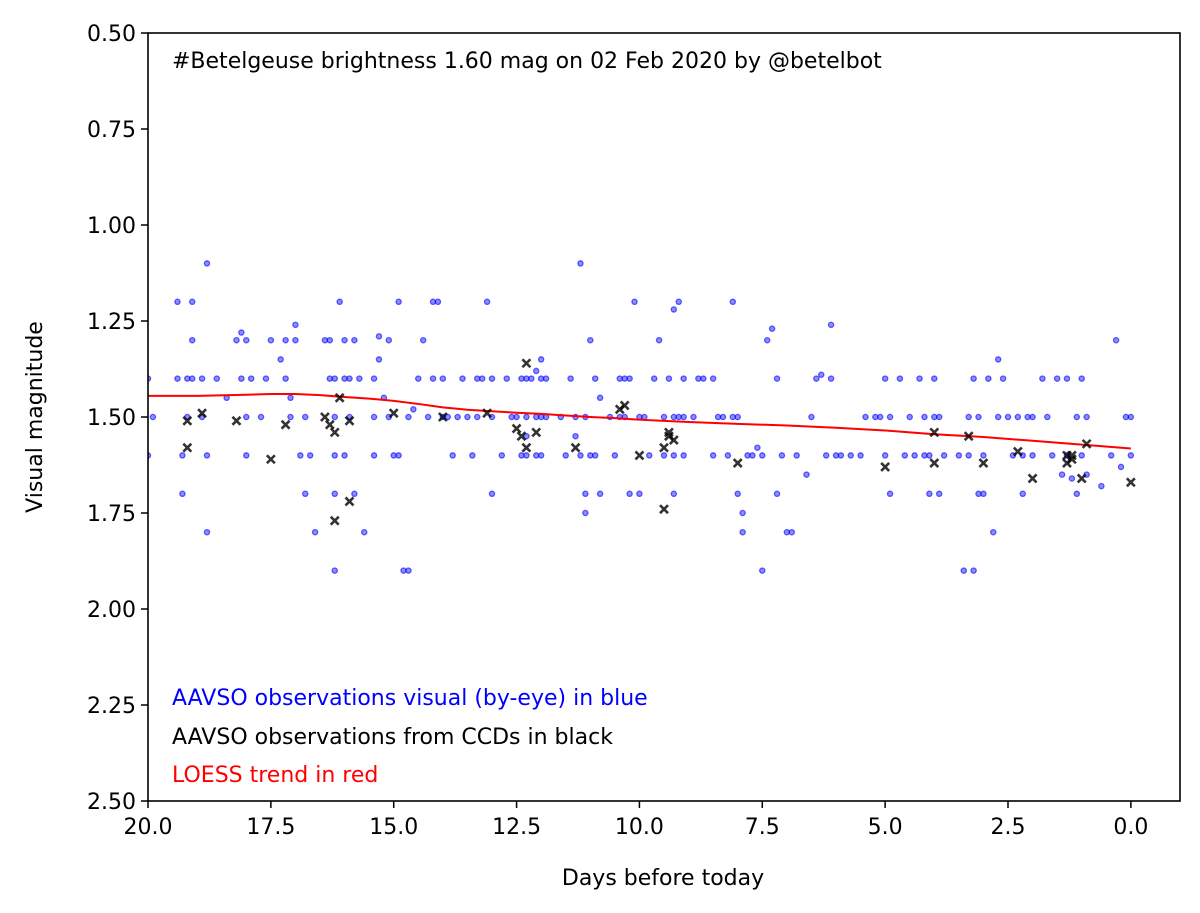 This screenshot has width=1200, height=913. Describe the element at coordinates (516, 827) in the screenshot. I see `x-tick-label: 12.5` at that location.